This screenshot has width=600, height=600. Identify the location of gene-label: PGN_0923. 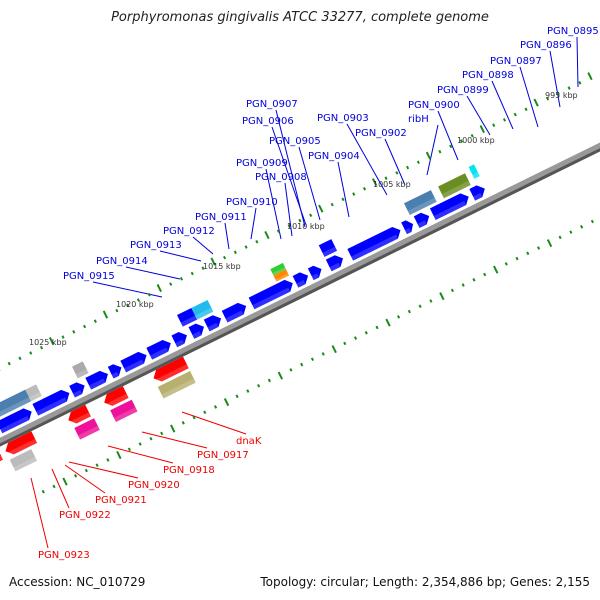
(64, 555).